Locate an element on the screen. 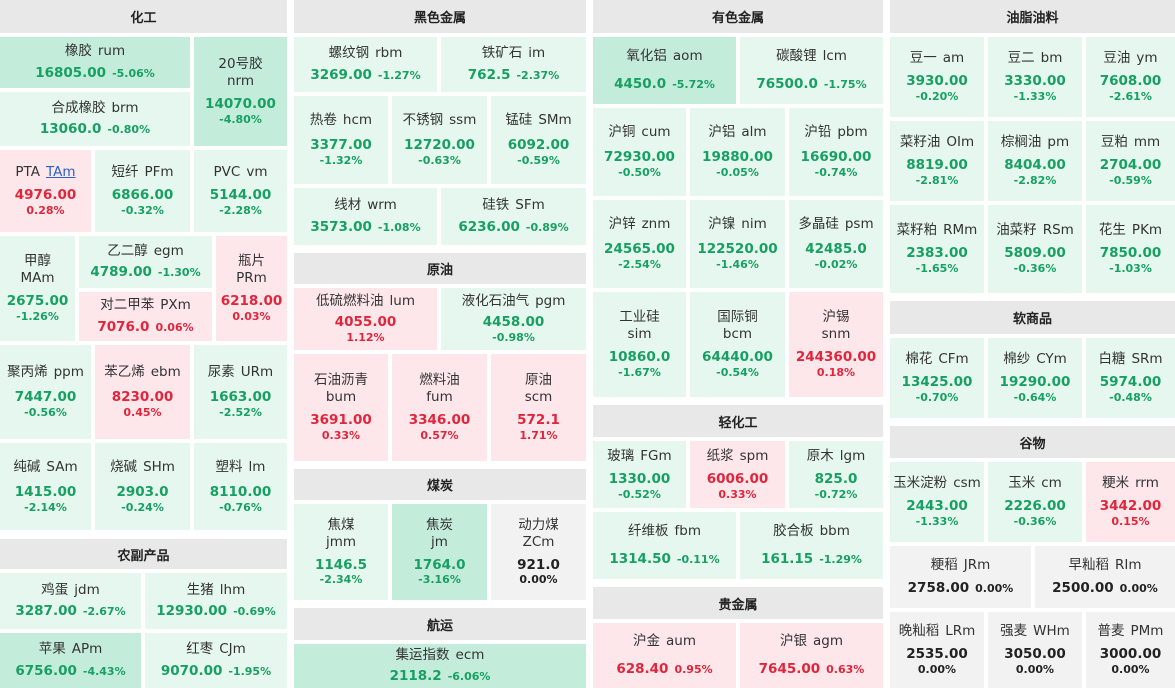  quote-tile-rmm: 菜籽粕 RMm 2383.00 -1.65% is located at coordinates (937, 249).